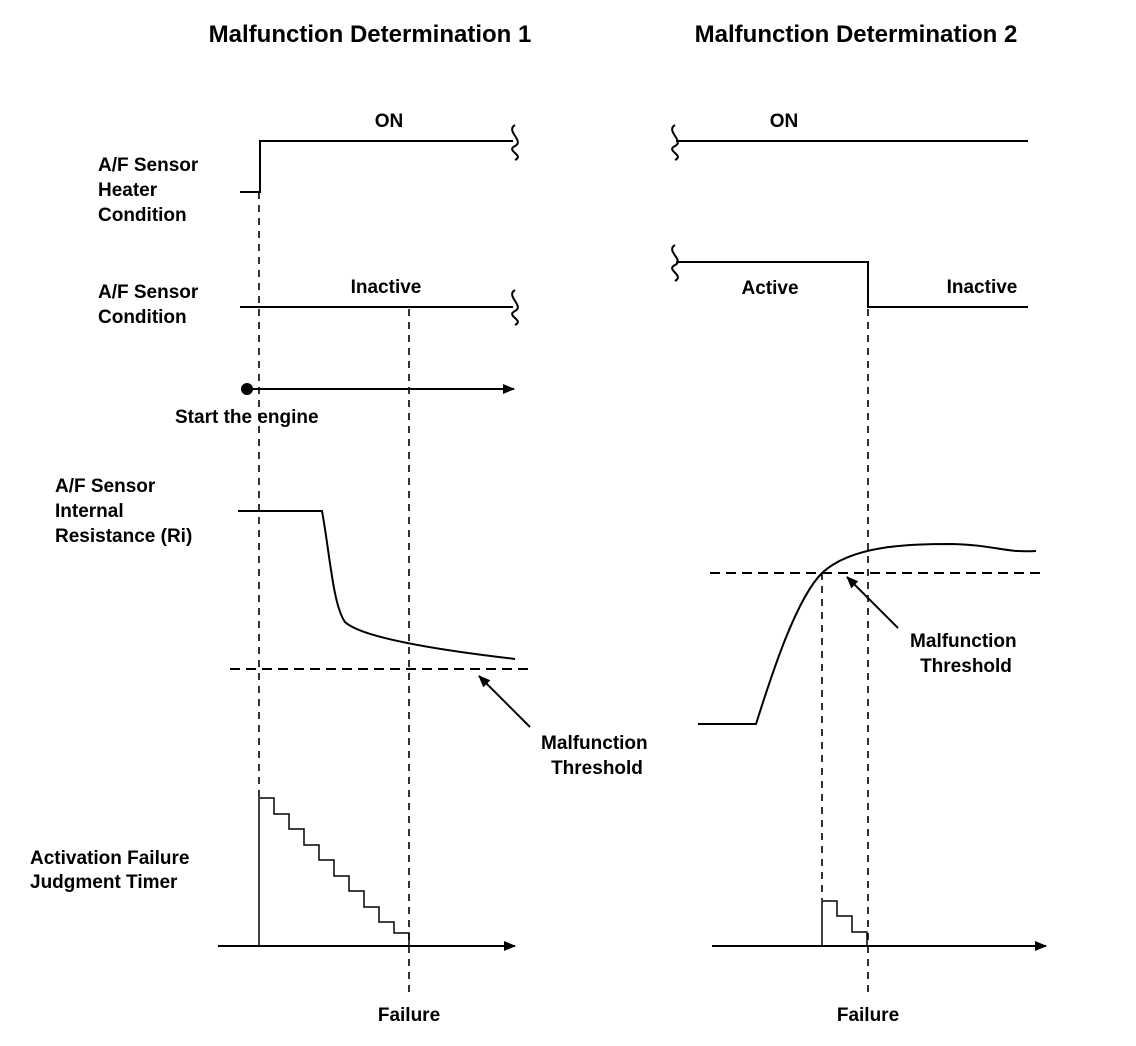 Image resolution: width=1136 pixels, height=1046 pixels. I want to click on title-left: Malfunction Determination 1, so click(370, 34).